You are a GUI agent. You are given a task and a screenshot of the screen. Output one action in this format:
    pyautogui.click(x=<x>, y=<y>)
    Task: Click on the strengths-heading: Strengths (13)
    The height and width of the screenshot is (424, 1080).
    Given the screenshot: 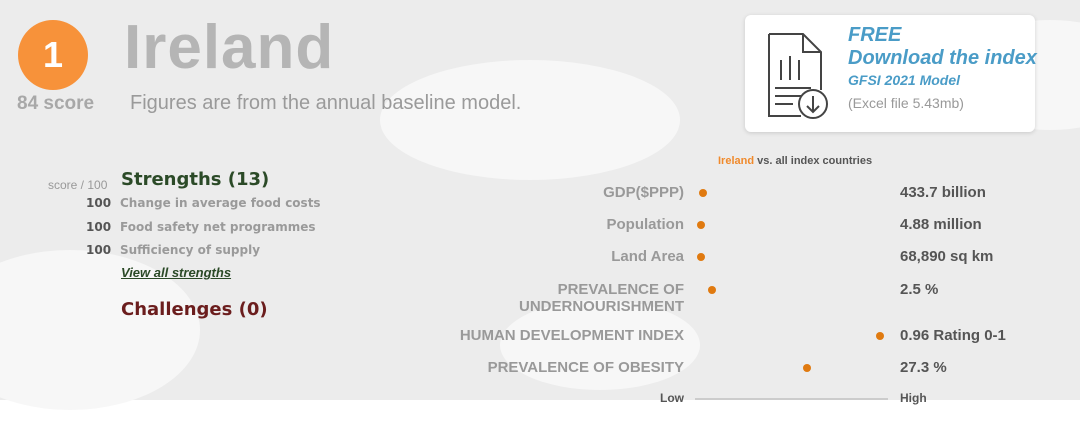 What is the action you would take?
    pyautogui.click(x=195, y=179)
    